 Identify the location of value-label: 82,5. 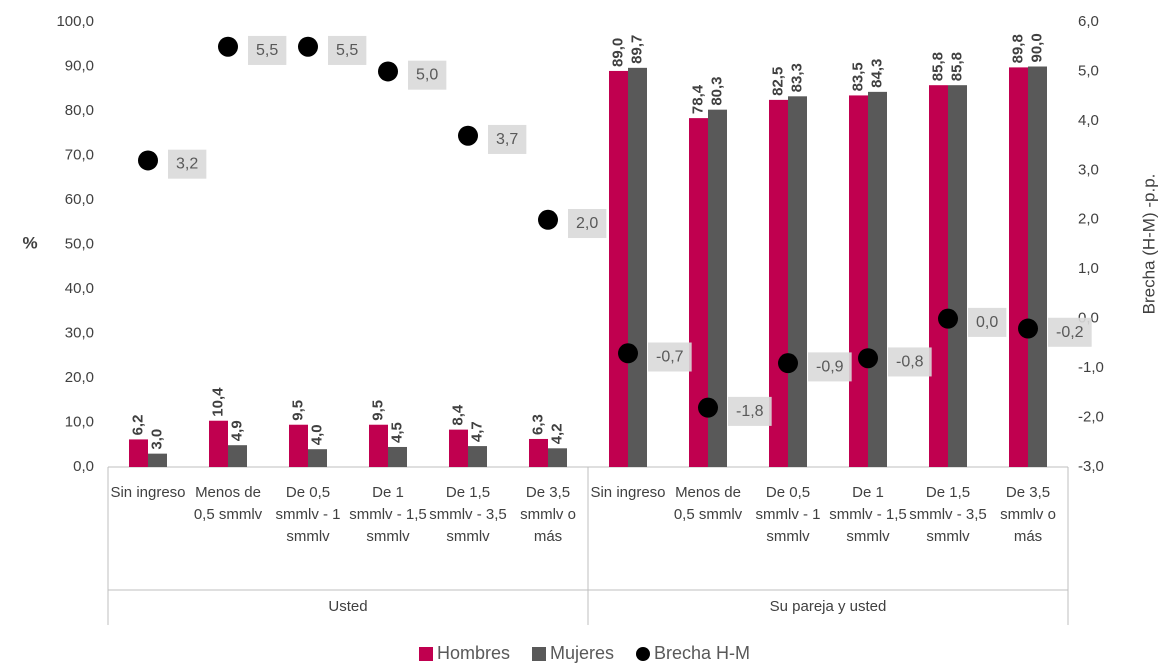
(777, 81).